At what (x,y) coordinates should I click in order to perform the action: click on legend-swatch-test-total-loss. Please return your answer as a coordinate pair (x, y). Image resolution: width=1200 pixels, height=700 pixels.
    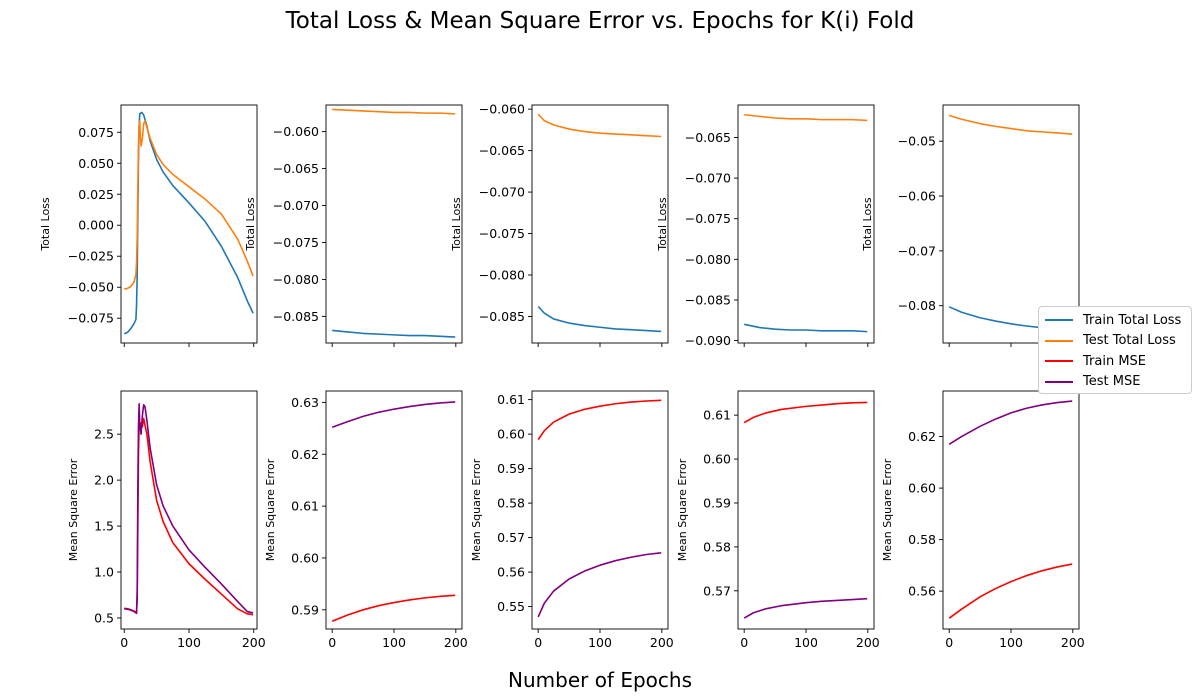
    Looking at the image, I should click on (1059, 340).